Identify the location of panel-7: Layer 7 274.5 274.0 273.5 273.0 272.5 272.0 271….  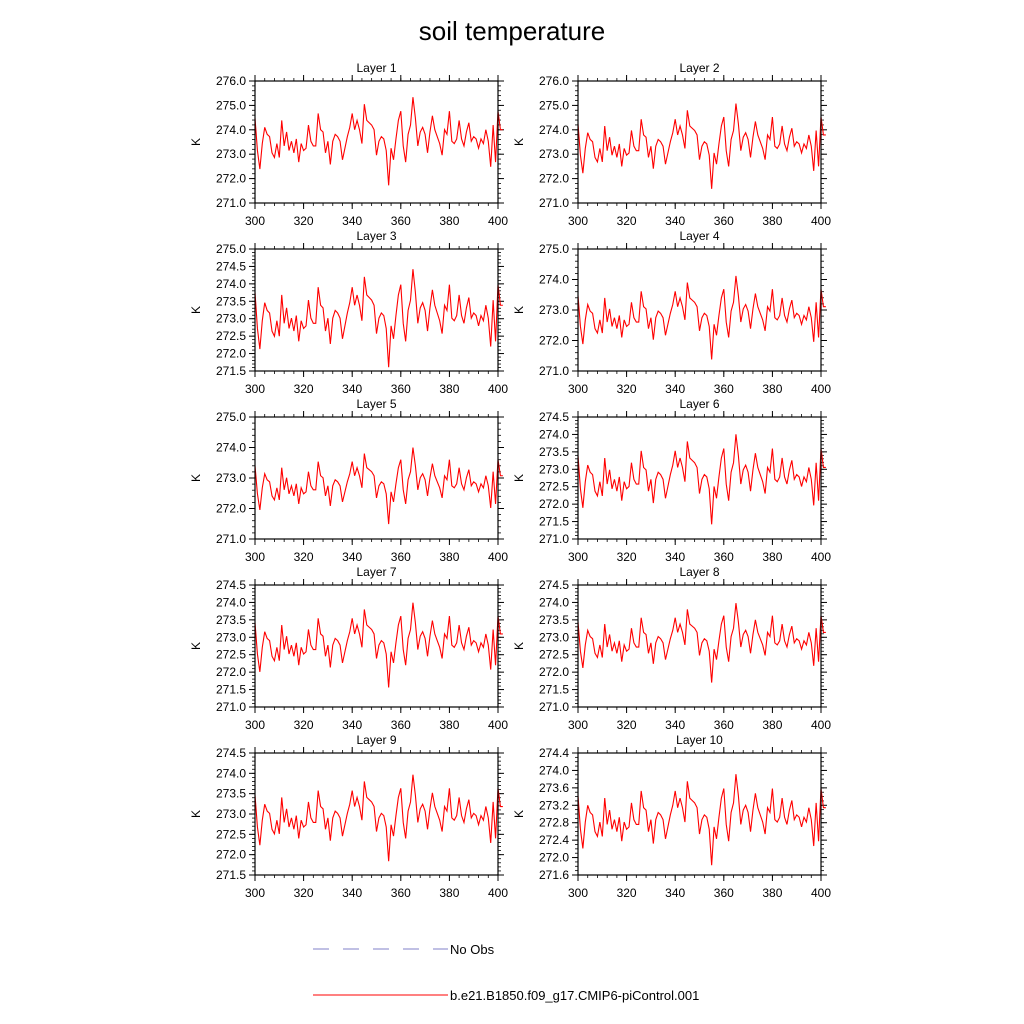
(348, 648).